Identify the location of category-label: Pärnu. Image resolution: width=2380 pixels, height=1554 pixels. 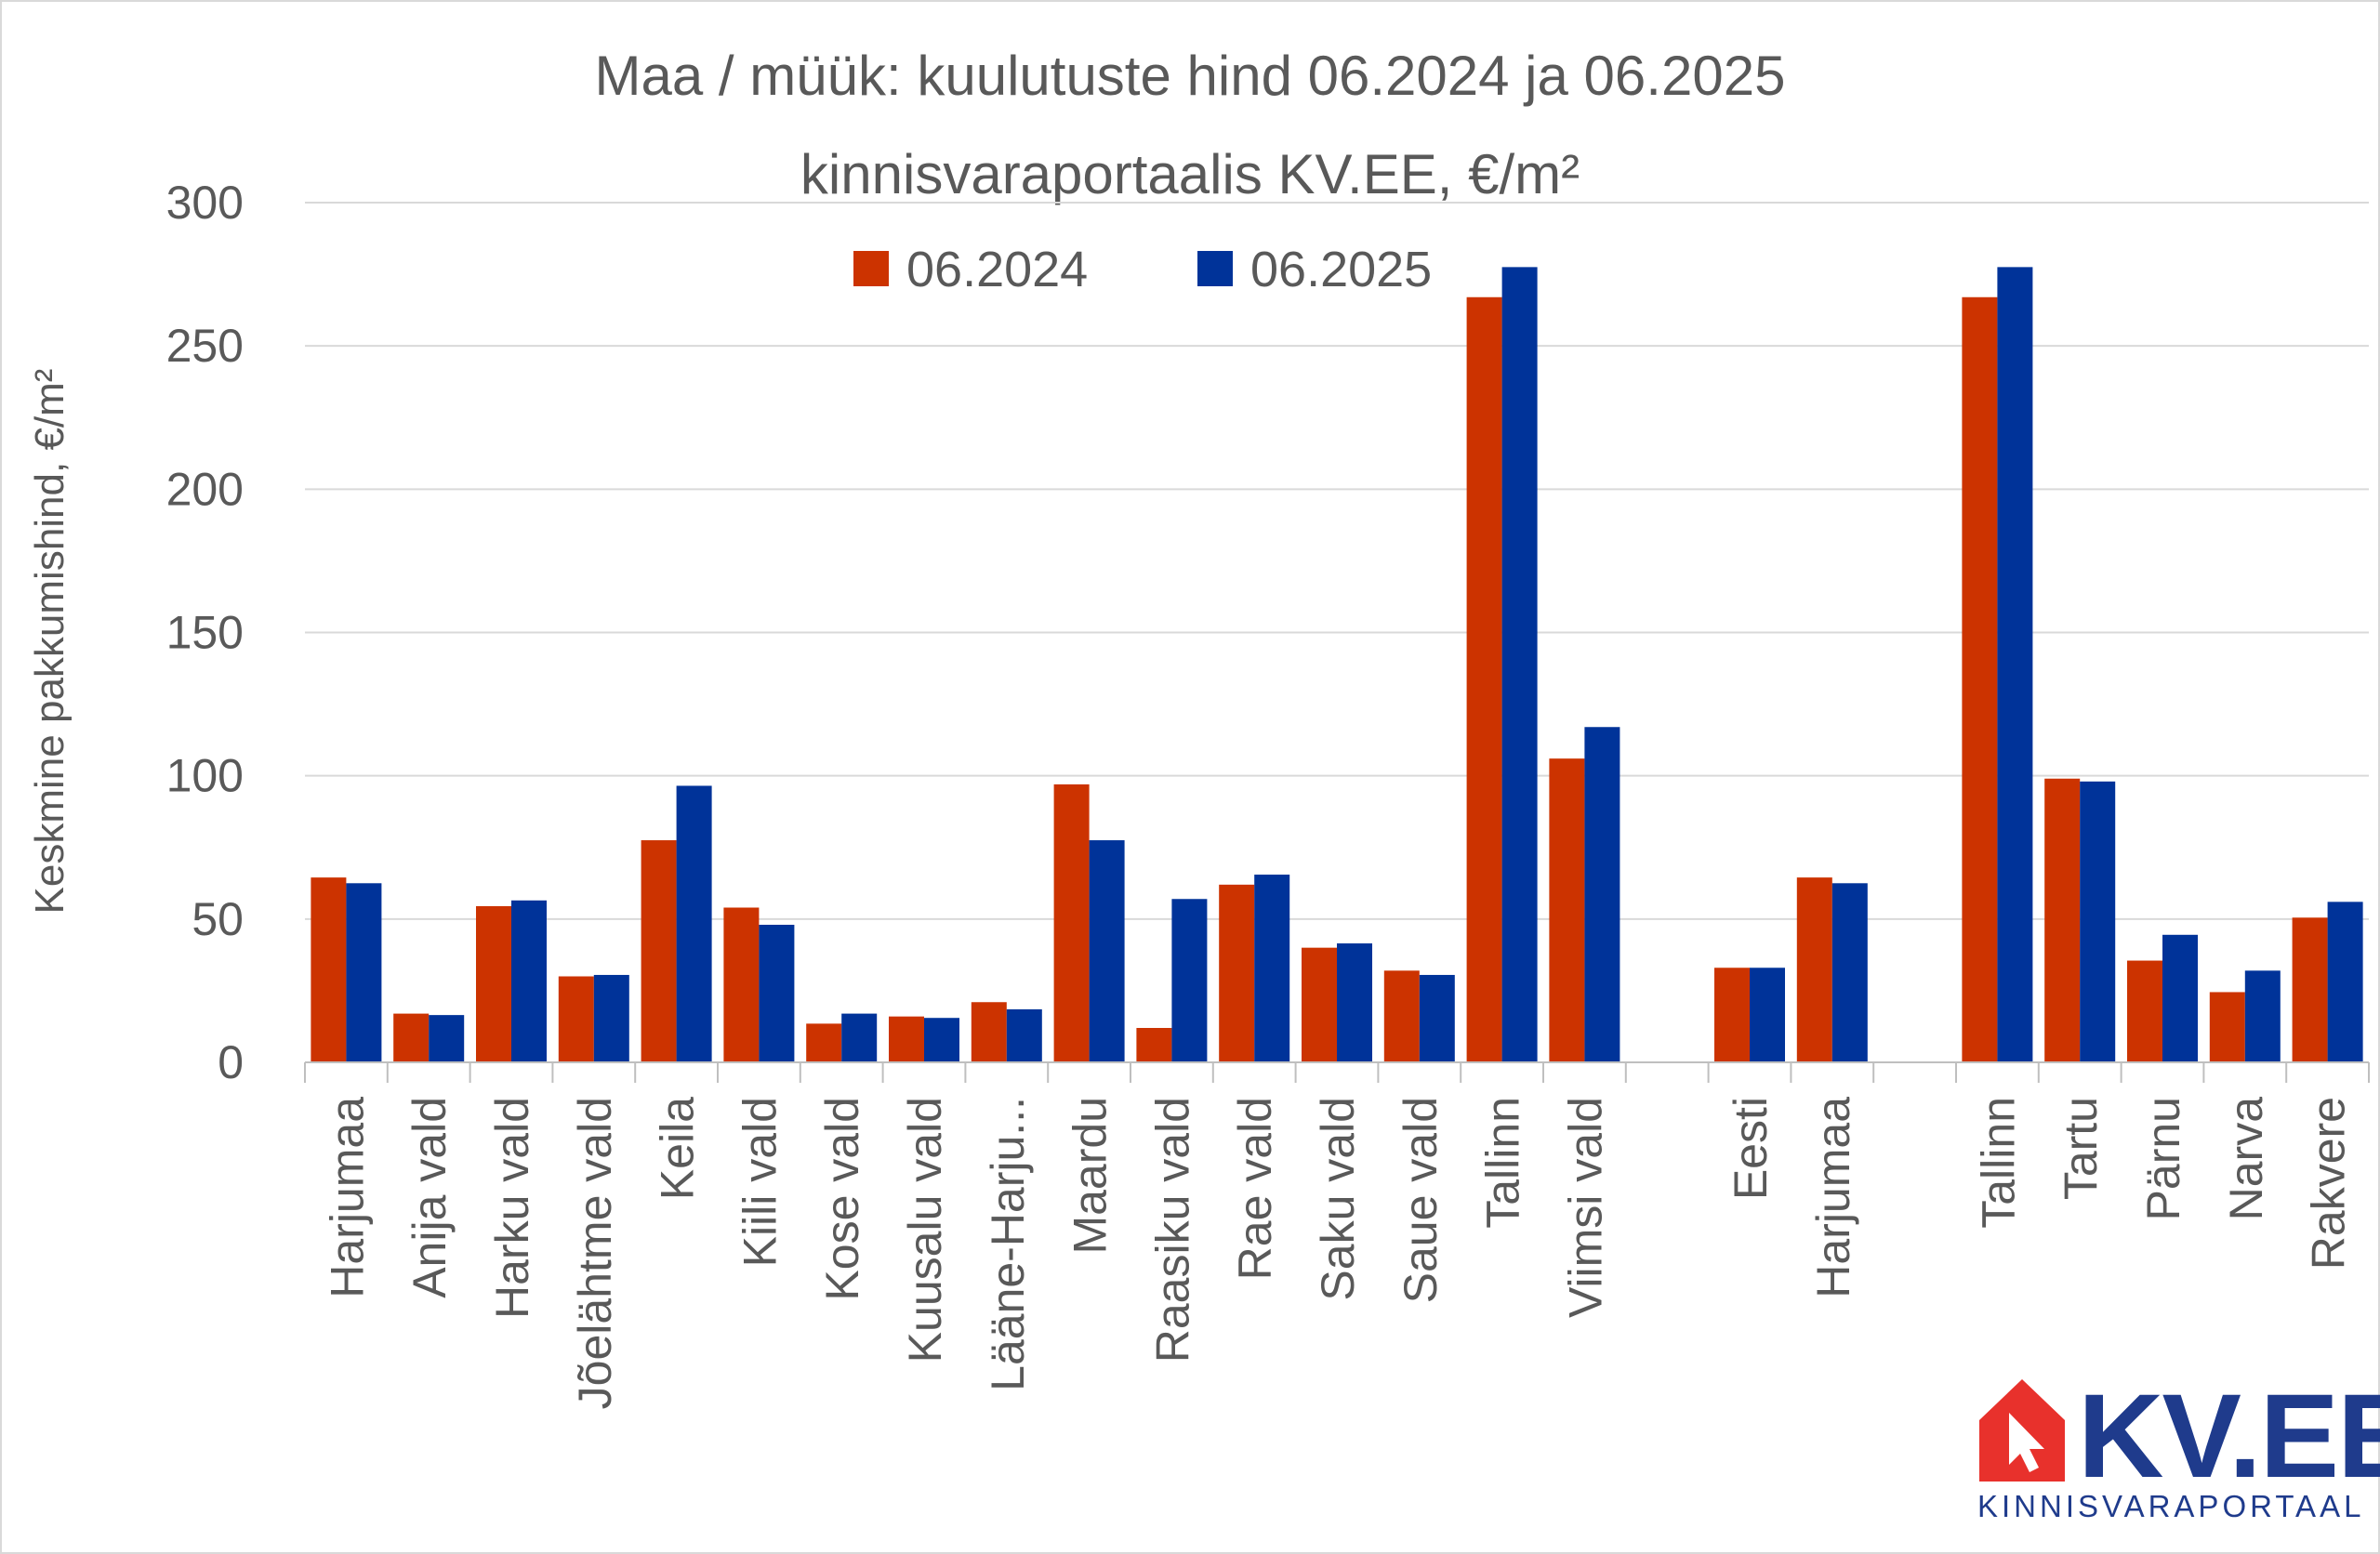
(2163, 1158).